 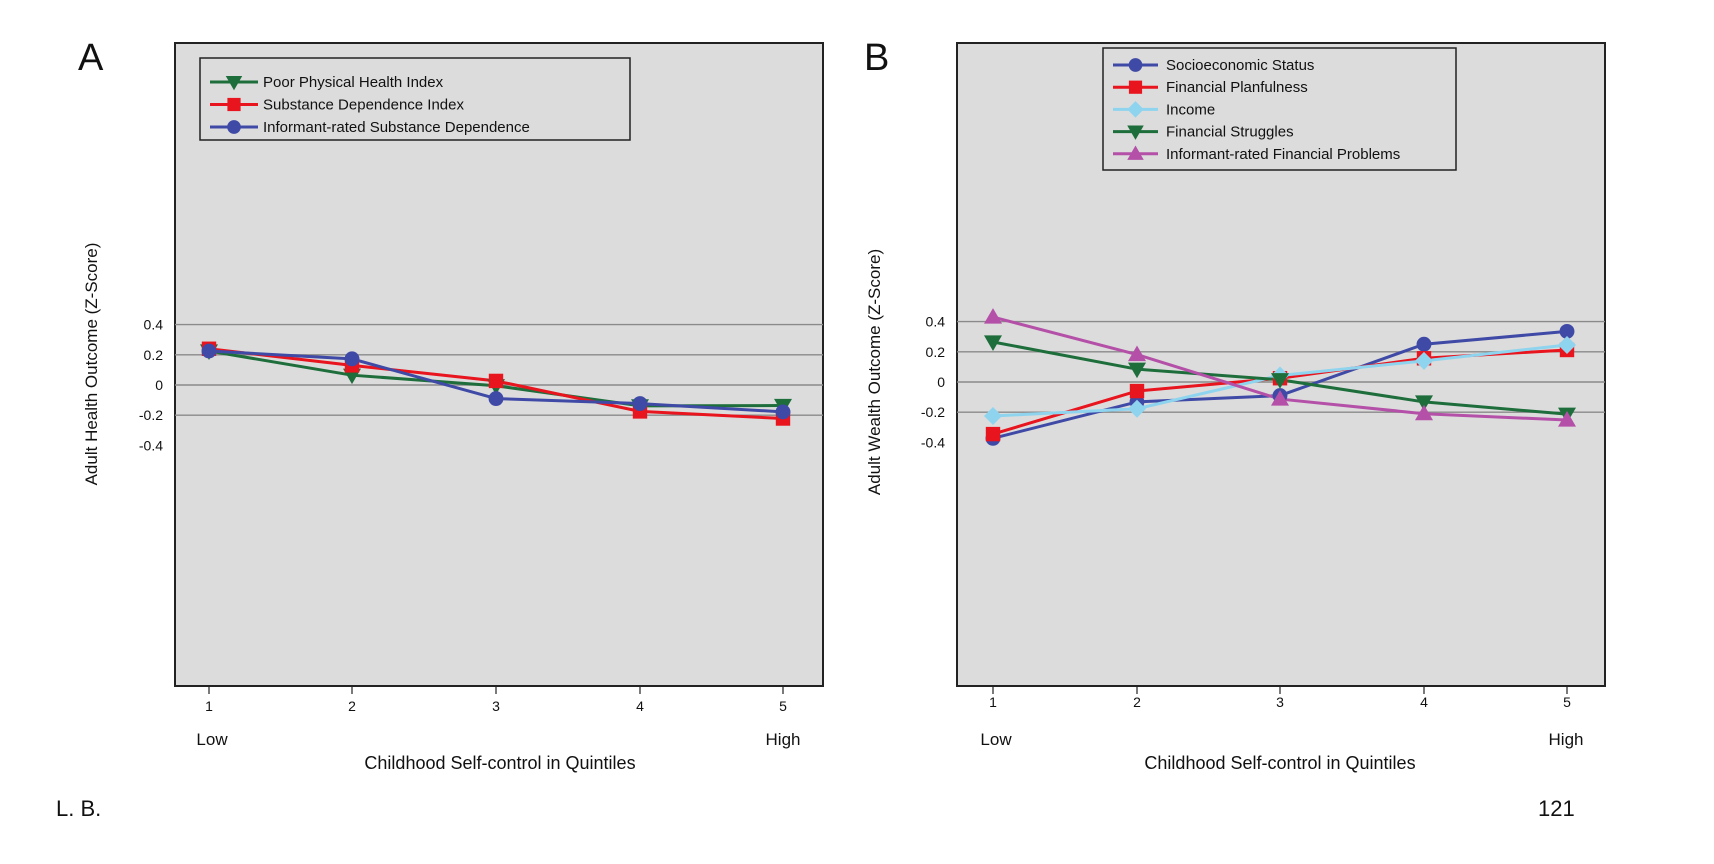 What do you see at coordinates (1424, 702) in the screenshot?
I see `panel-b-x-tick-label: 4` at bounding box center [1424, 702].